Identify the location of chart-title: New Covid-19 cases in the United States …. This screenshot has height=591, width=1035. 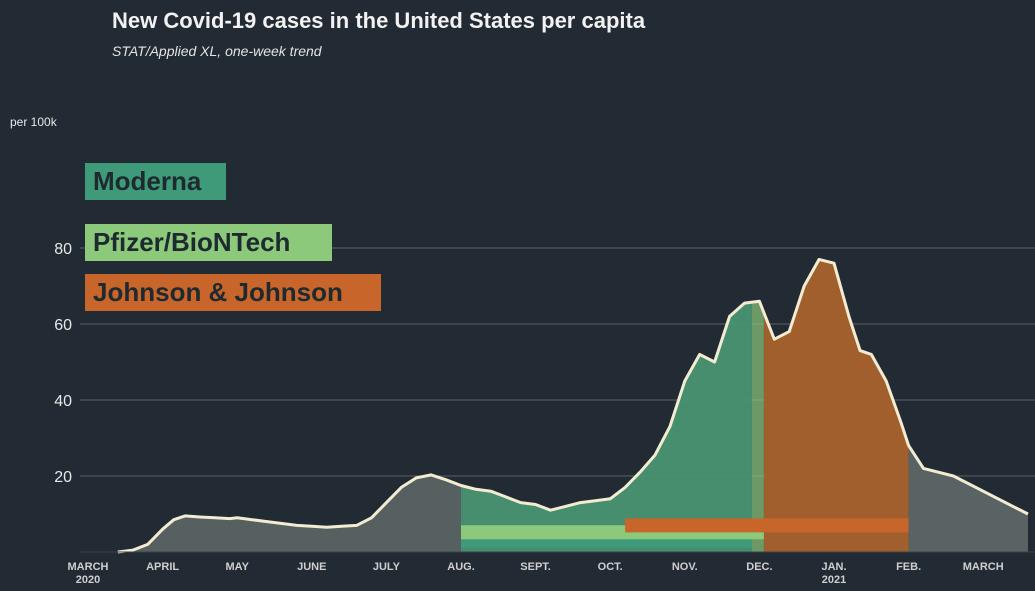
(379, 20).